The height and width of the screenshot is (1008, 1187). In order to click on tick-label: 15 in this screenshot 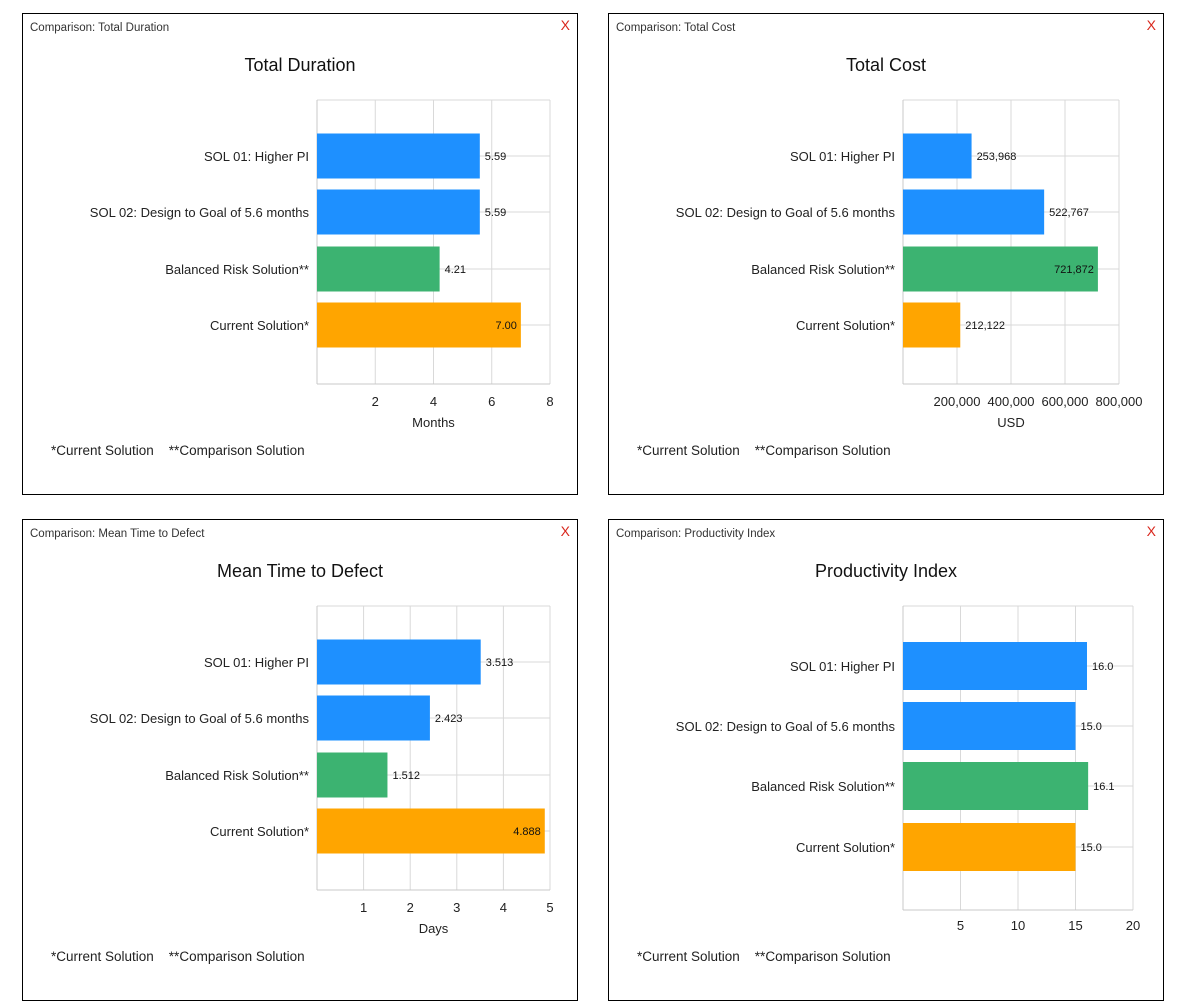, I will do `click(1075, 925)`.